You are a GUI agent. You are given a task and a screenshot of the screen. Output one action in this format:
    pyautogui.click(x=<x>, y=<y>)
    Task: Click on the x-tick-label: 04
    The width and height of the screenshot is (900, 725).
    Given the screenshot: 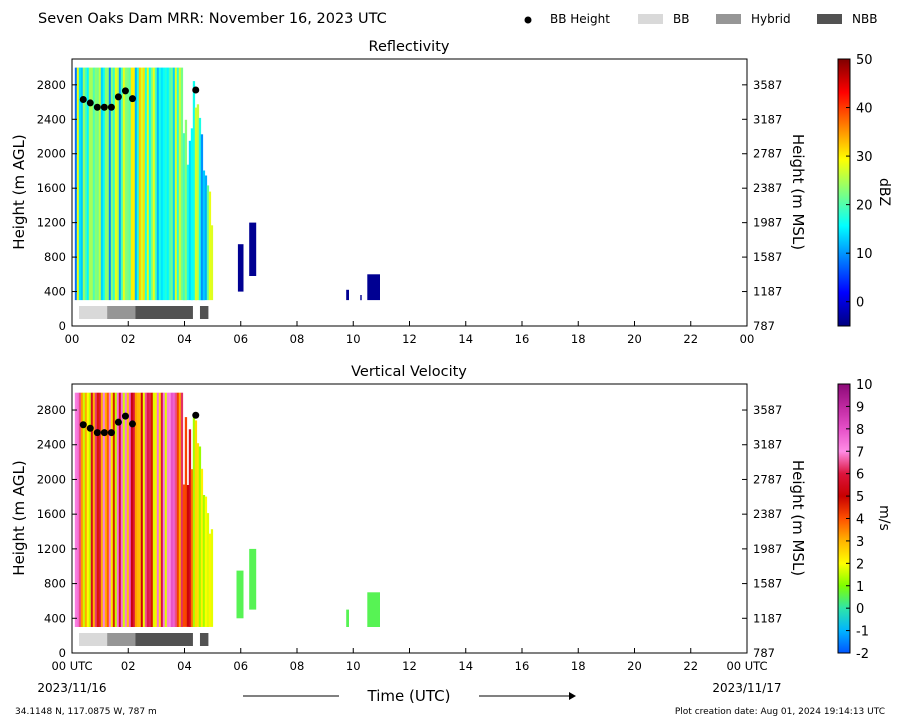 What is the action you would take?
    pyautogui.click(x=184, y=666)
    